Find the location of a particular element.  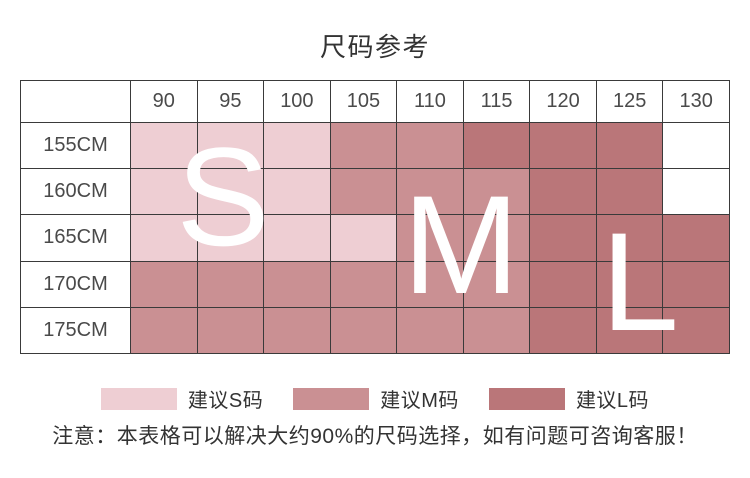

weight-column-header: 90 is located at coordinates (164, 102).